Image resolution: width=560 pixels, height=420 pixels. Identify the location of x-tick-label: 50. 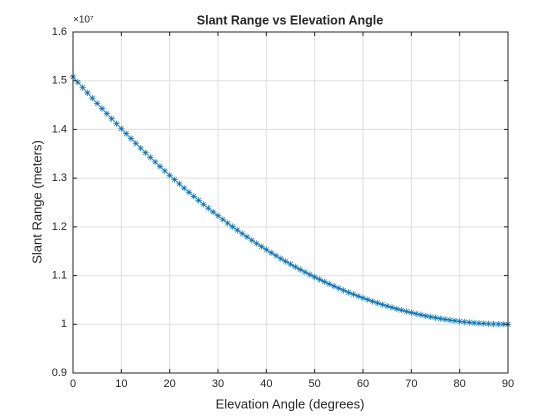
(315, 384).